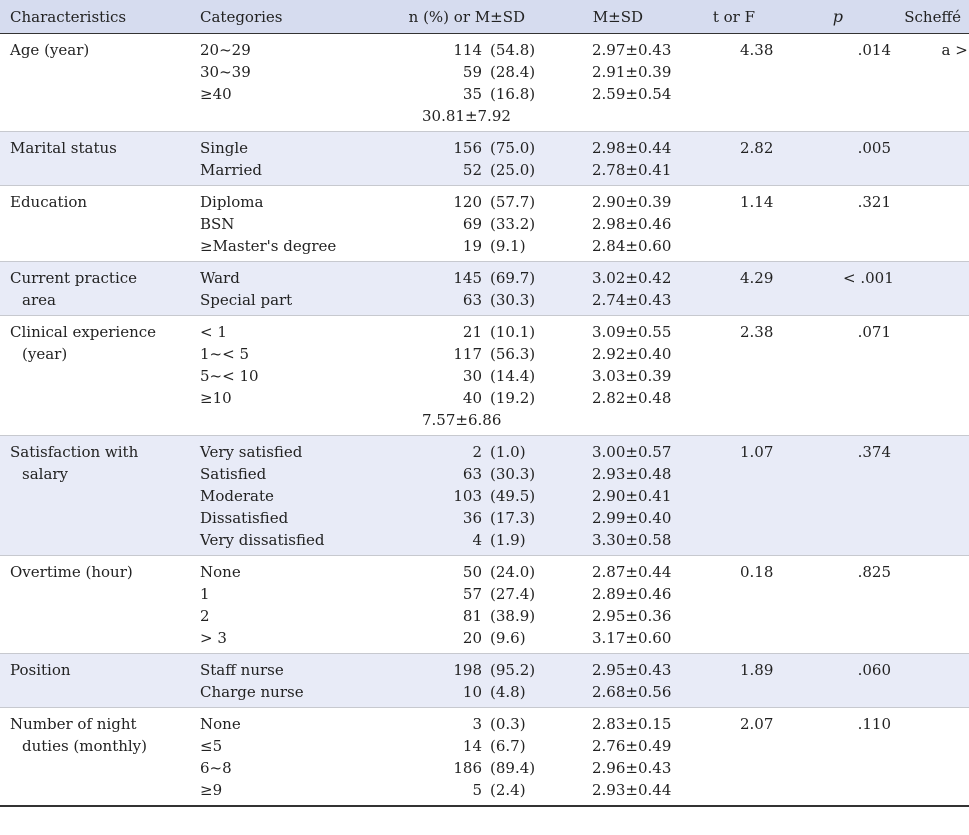 This screenshot has width=969, height=835. I want to click on characteristic-cell: Age (year), so click(100, 83).